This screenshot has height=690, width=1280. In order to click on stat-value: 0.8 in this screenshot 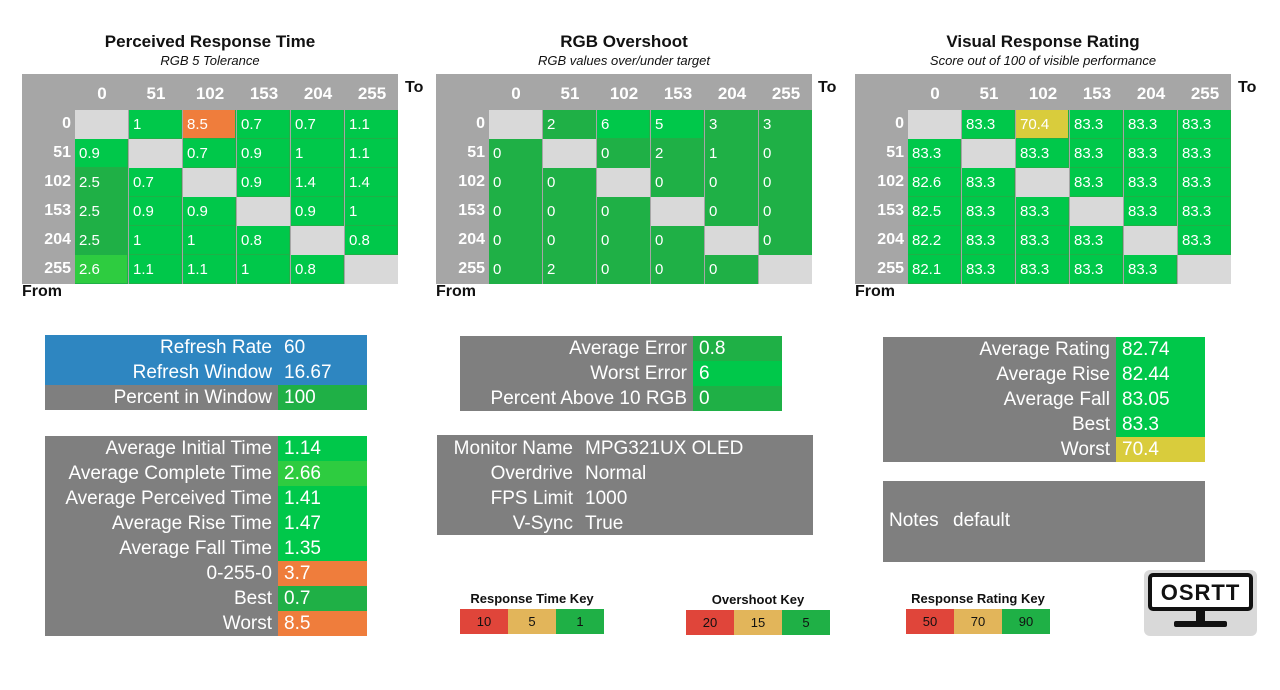, I will do `click(737, 348)`.